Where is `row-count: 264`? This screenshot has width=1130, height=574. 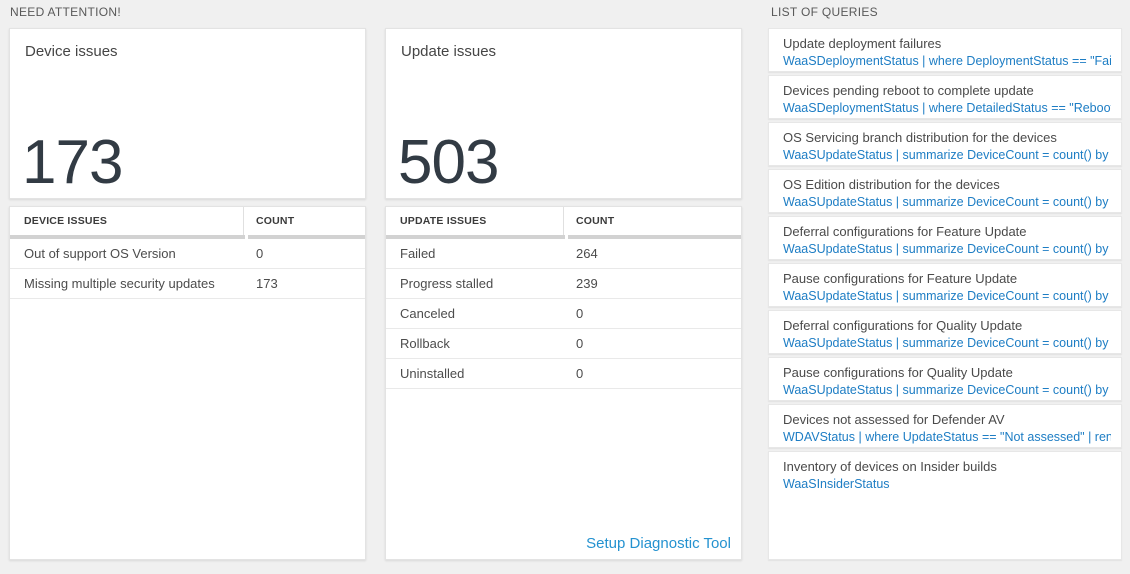
row-count: 264 is located at coordinates (587, 253).